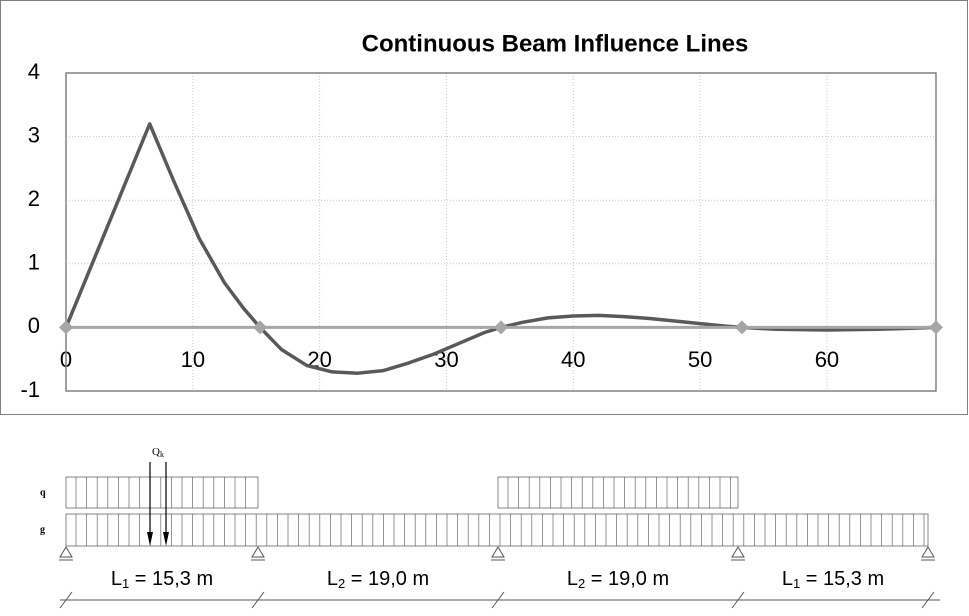  I want to click on y-tick-label: 1, so click(34, 262).